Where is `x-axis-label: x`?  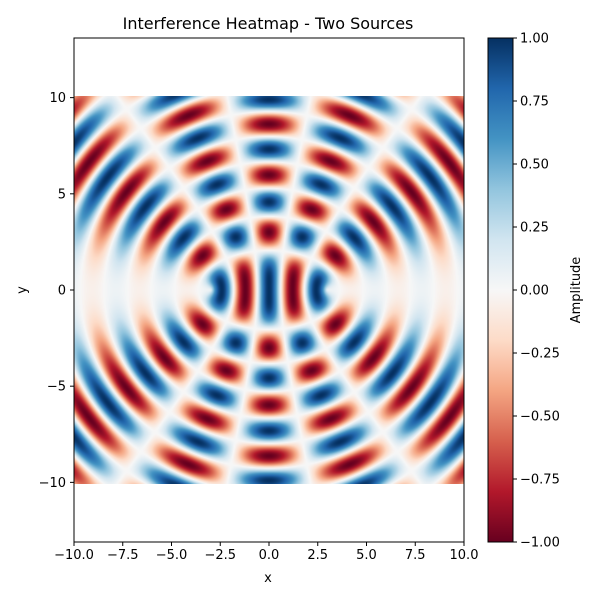
x-axis-label: x is located at coordinates (268, 578).